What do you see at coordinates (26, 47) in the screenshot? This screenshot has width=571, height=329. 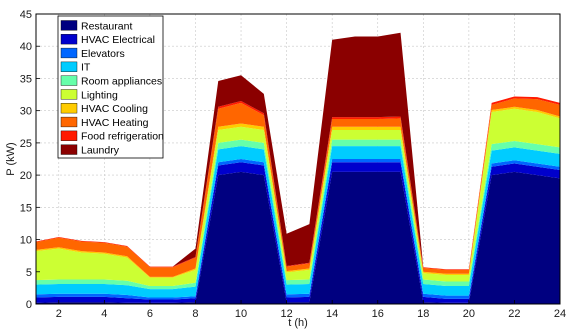 I see `y-tick-label: 40` at bounding box center [26, 47].